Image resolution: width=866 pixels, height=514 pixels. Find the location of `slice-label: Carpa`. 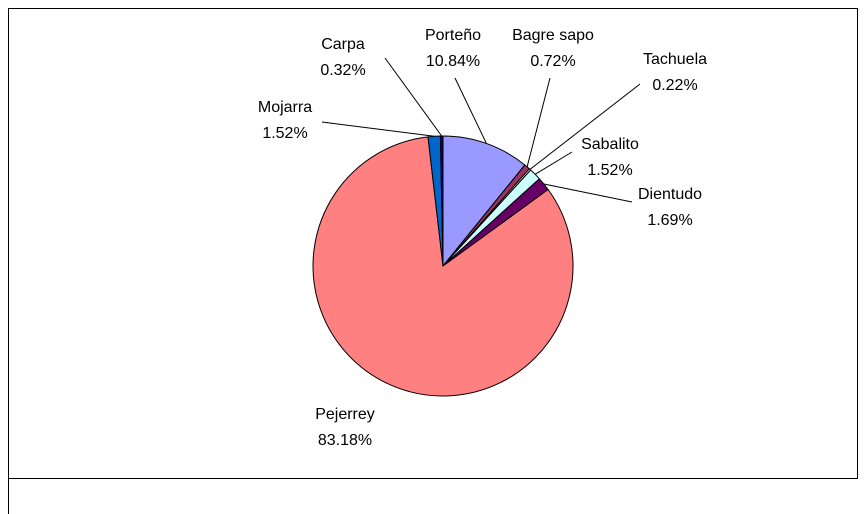

slice-label: Carpa is located at coordinates (343, 44).